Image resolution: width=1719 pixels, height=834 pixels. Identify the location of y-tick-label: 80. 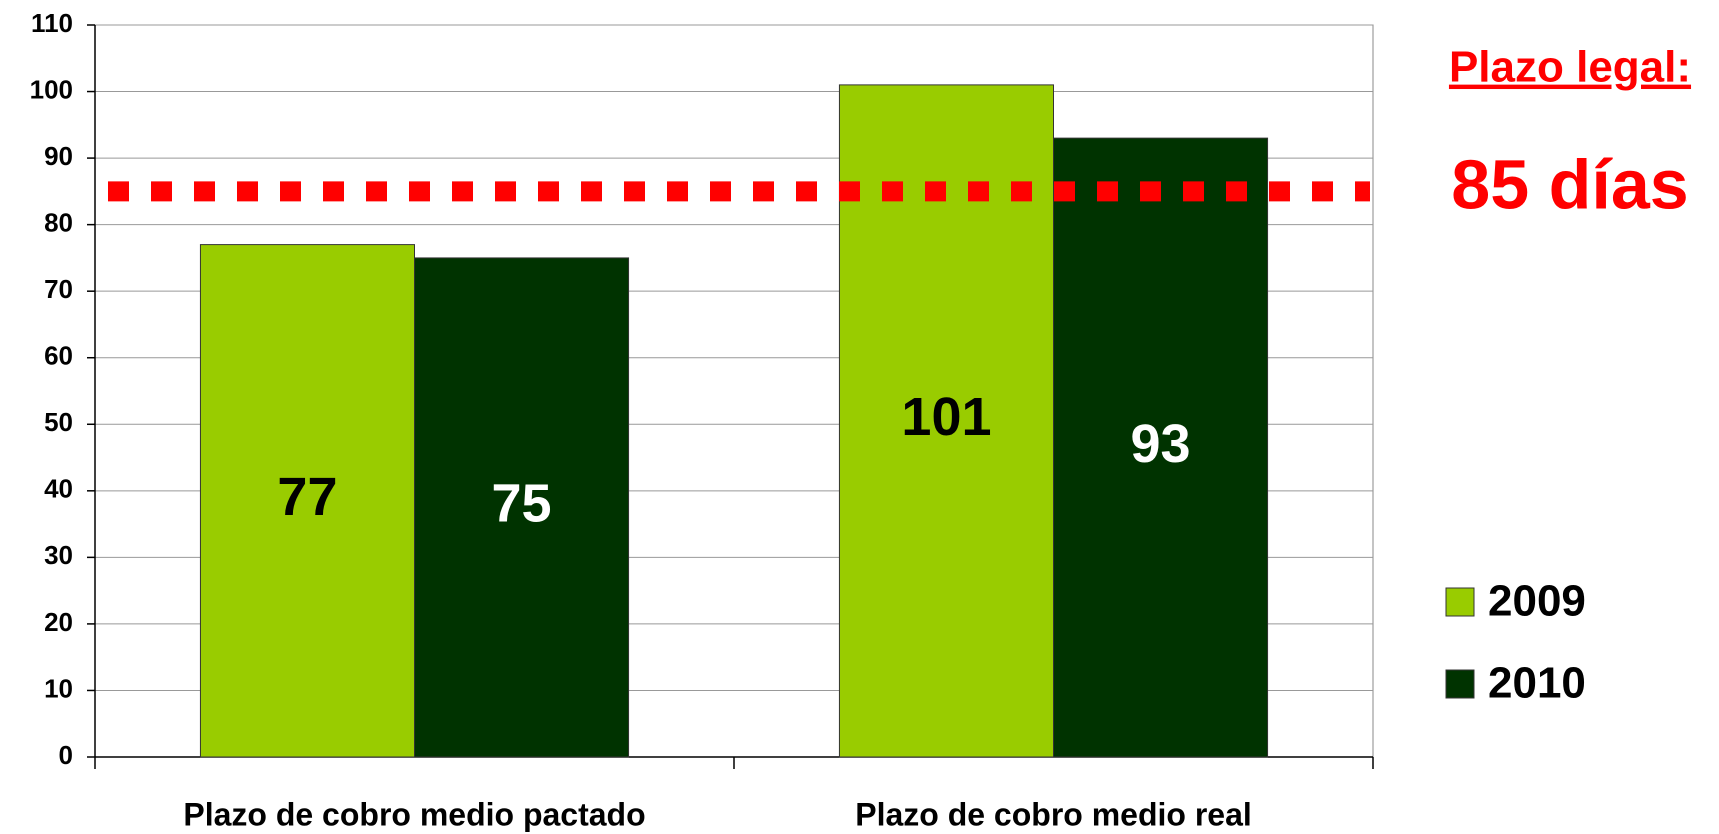
(58, 223).